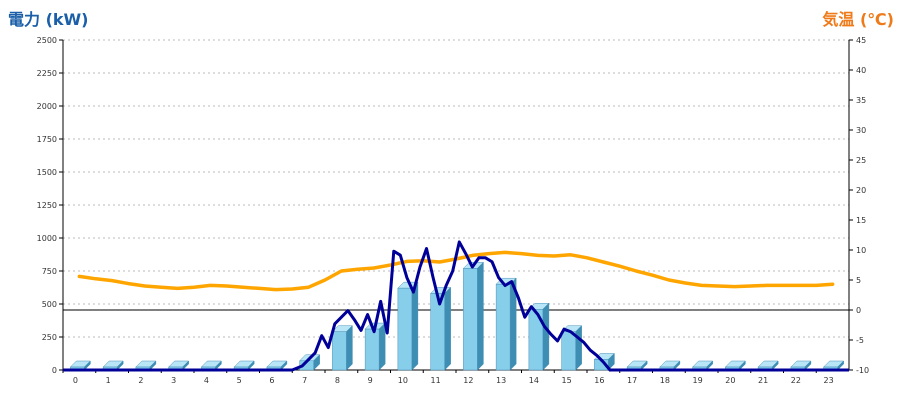  I want to click on x-tick-label: 23, so click(829, 380).